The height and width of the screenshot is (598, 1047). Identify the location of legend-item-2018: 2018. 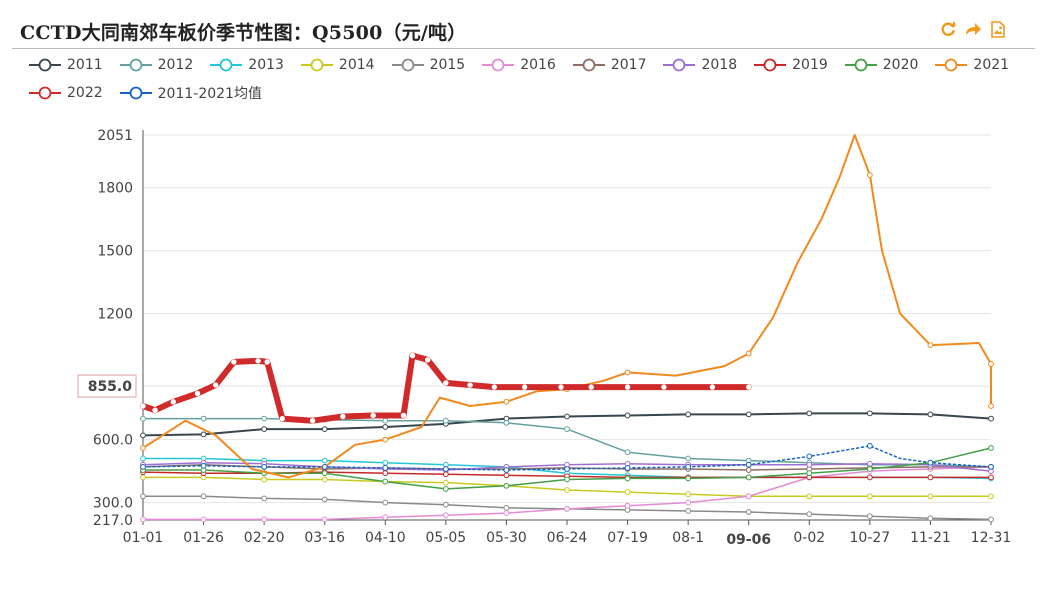
(699, 65).